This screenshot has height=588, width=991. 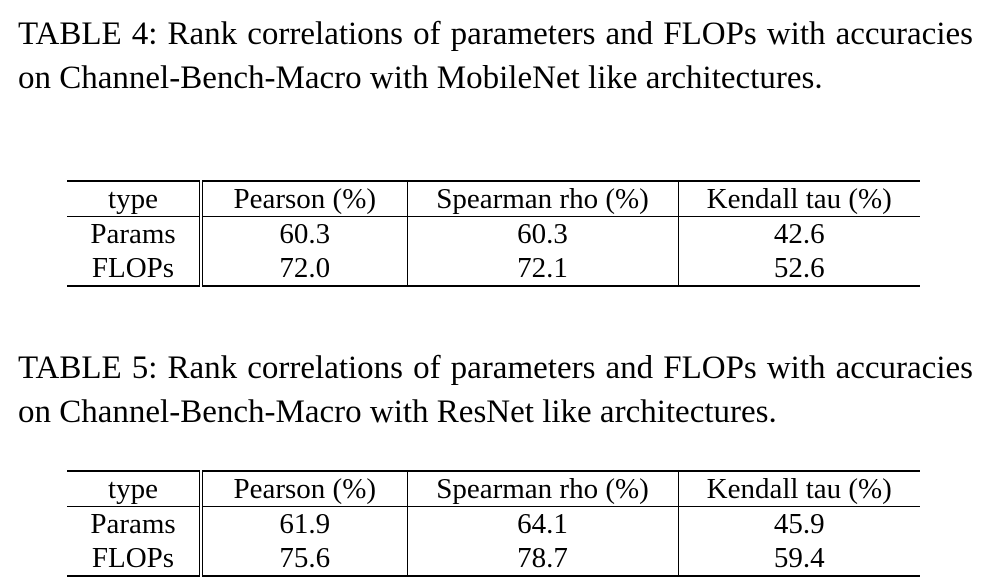 I want to click on cell-spearman: 64.1, so click(x=543, y=523).